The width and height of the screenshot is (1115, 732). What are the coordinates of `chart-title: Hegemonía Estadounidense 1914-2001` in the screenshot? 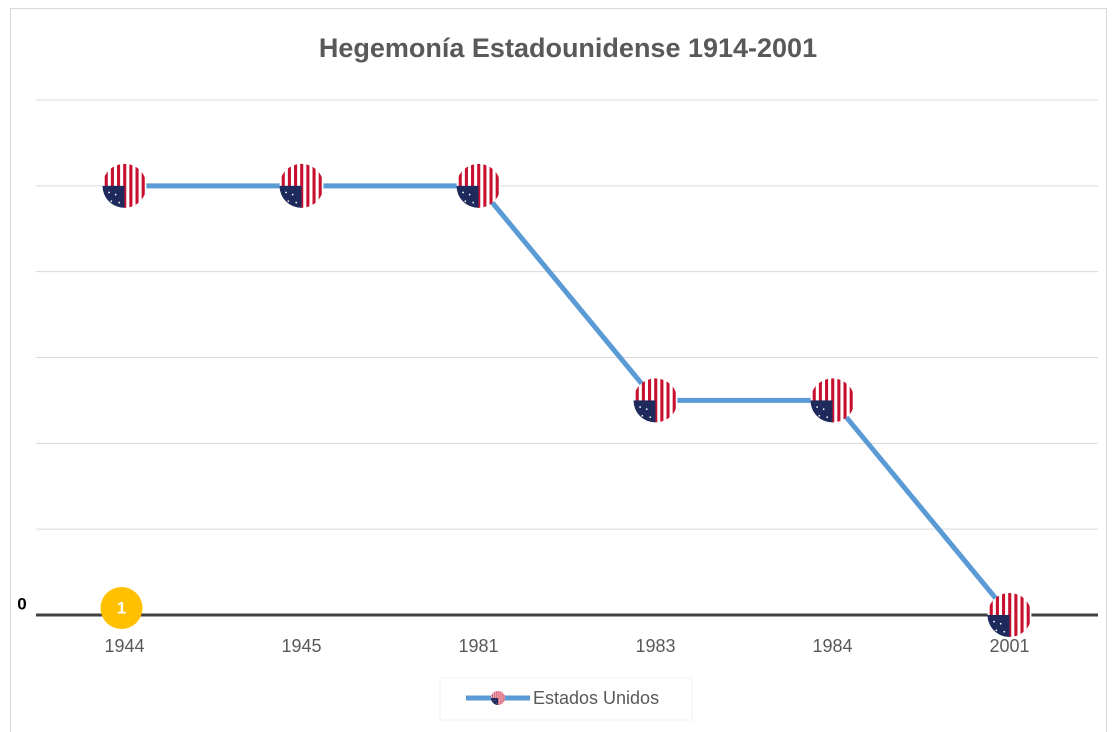 It's located at (568, 48).